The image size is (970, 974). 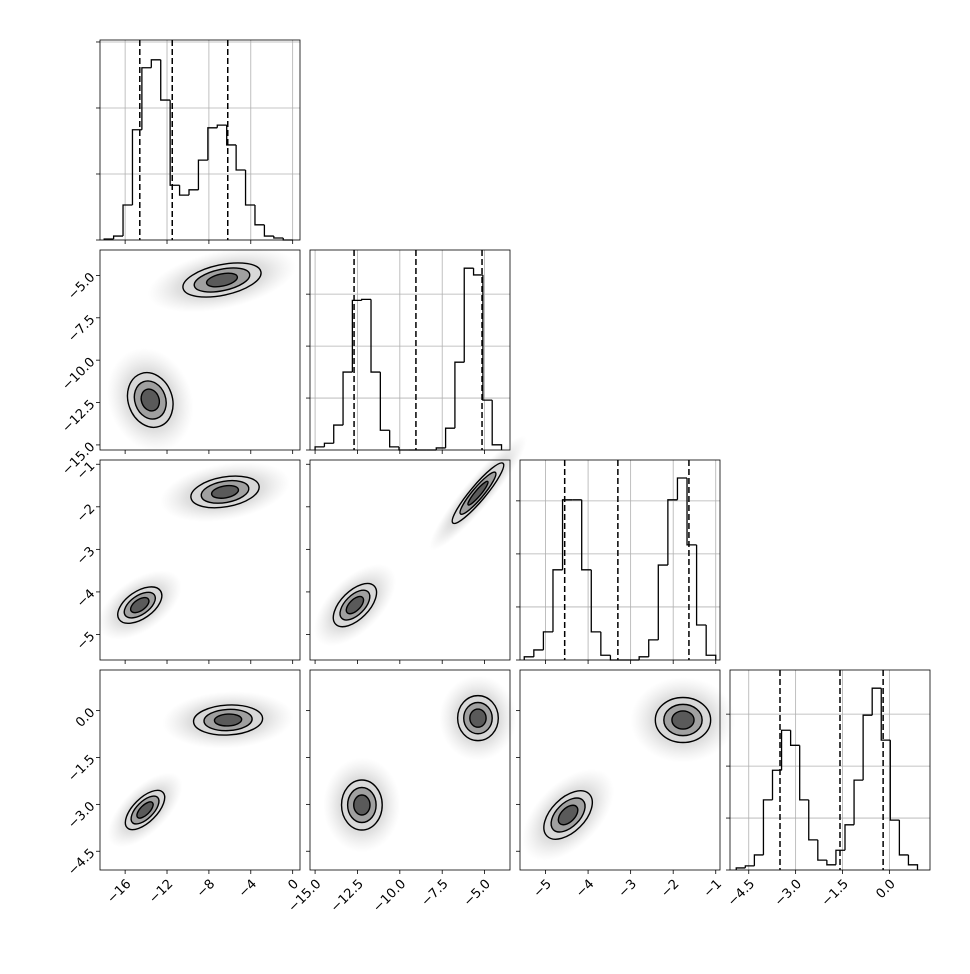 What do you see at coordinates (119, 892) in the screenshot?
I see `x-tick-label: −16` at bounding box center [119, 892].